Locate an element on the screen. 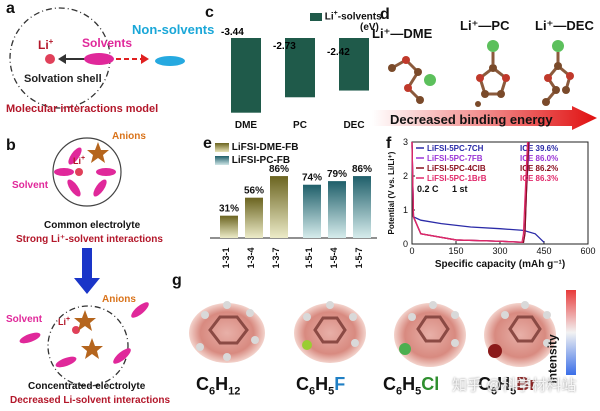 This screenshot has width=600, height=411. f-legend-name: LiFSI-5PC-1BrB is located at coordinates (457, 178).